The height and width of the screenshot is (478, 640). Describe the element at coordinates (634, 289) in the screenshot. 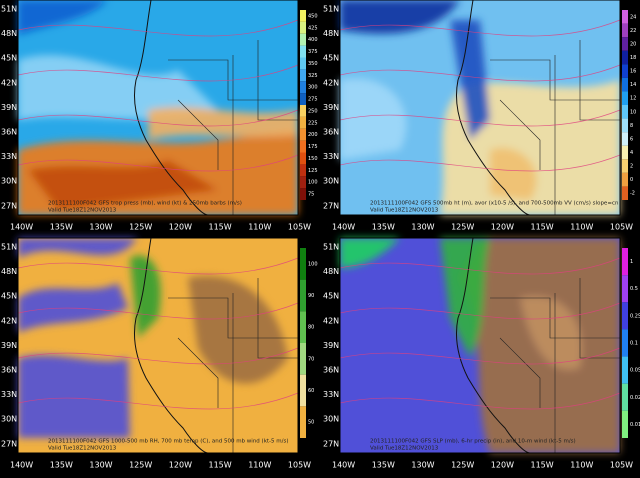

I see `colorbar-label: 0.5` at that location.